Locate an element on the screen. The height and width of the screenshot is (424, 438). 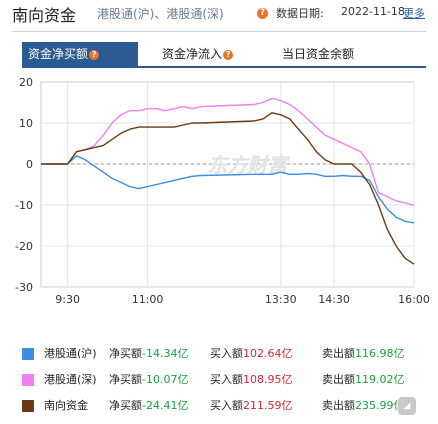
page-subtitle: 港股通(沪)、港股通(深) is located at coordinates (160, 14).